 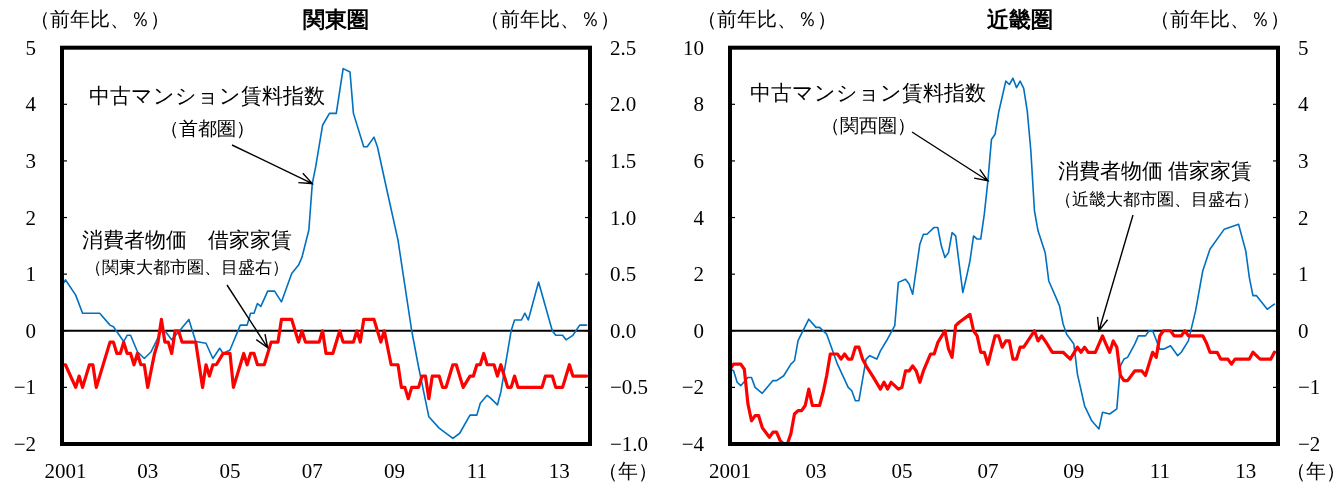 What do you see at coordinates (1303, 47) in the screenshot?
I see `y2-tick-label: 5` at bounding box center [1303, 47].